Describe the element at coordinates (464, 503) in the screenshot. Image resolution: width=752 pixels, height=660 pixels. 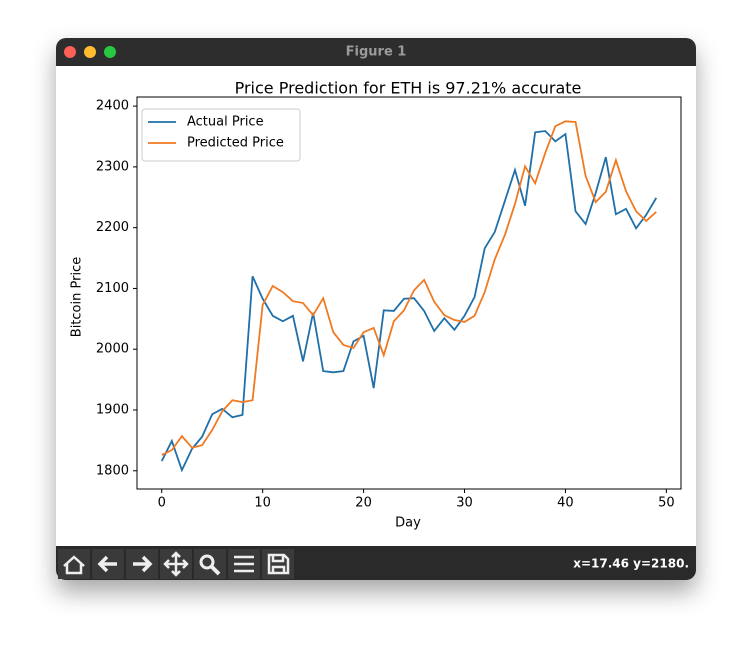
I see `x-tick-label: 30` at that location.